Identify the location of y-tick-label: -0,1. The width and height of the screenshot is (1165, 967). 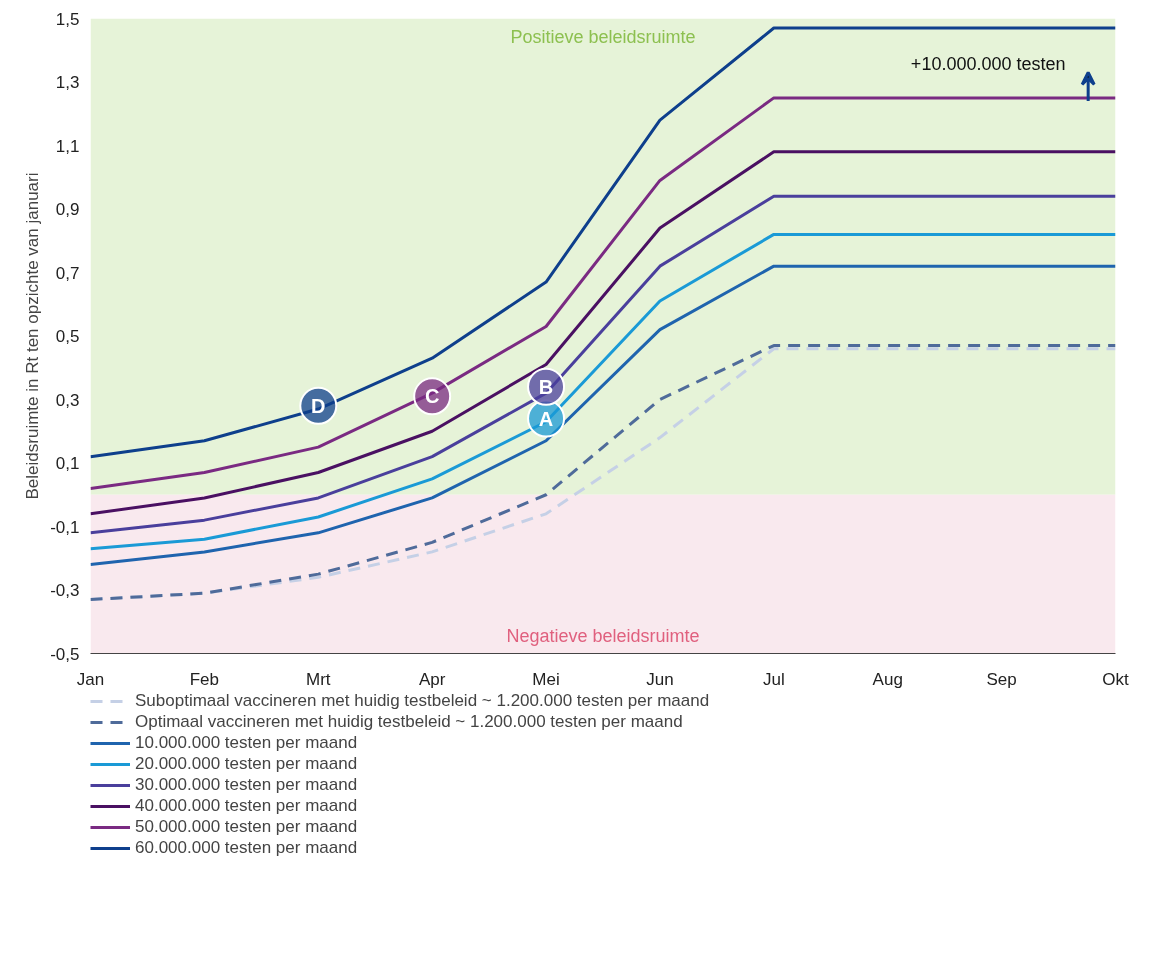
(65, 527).